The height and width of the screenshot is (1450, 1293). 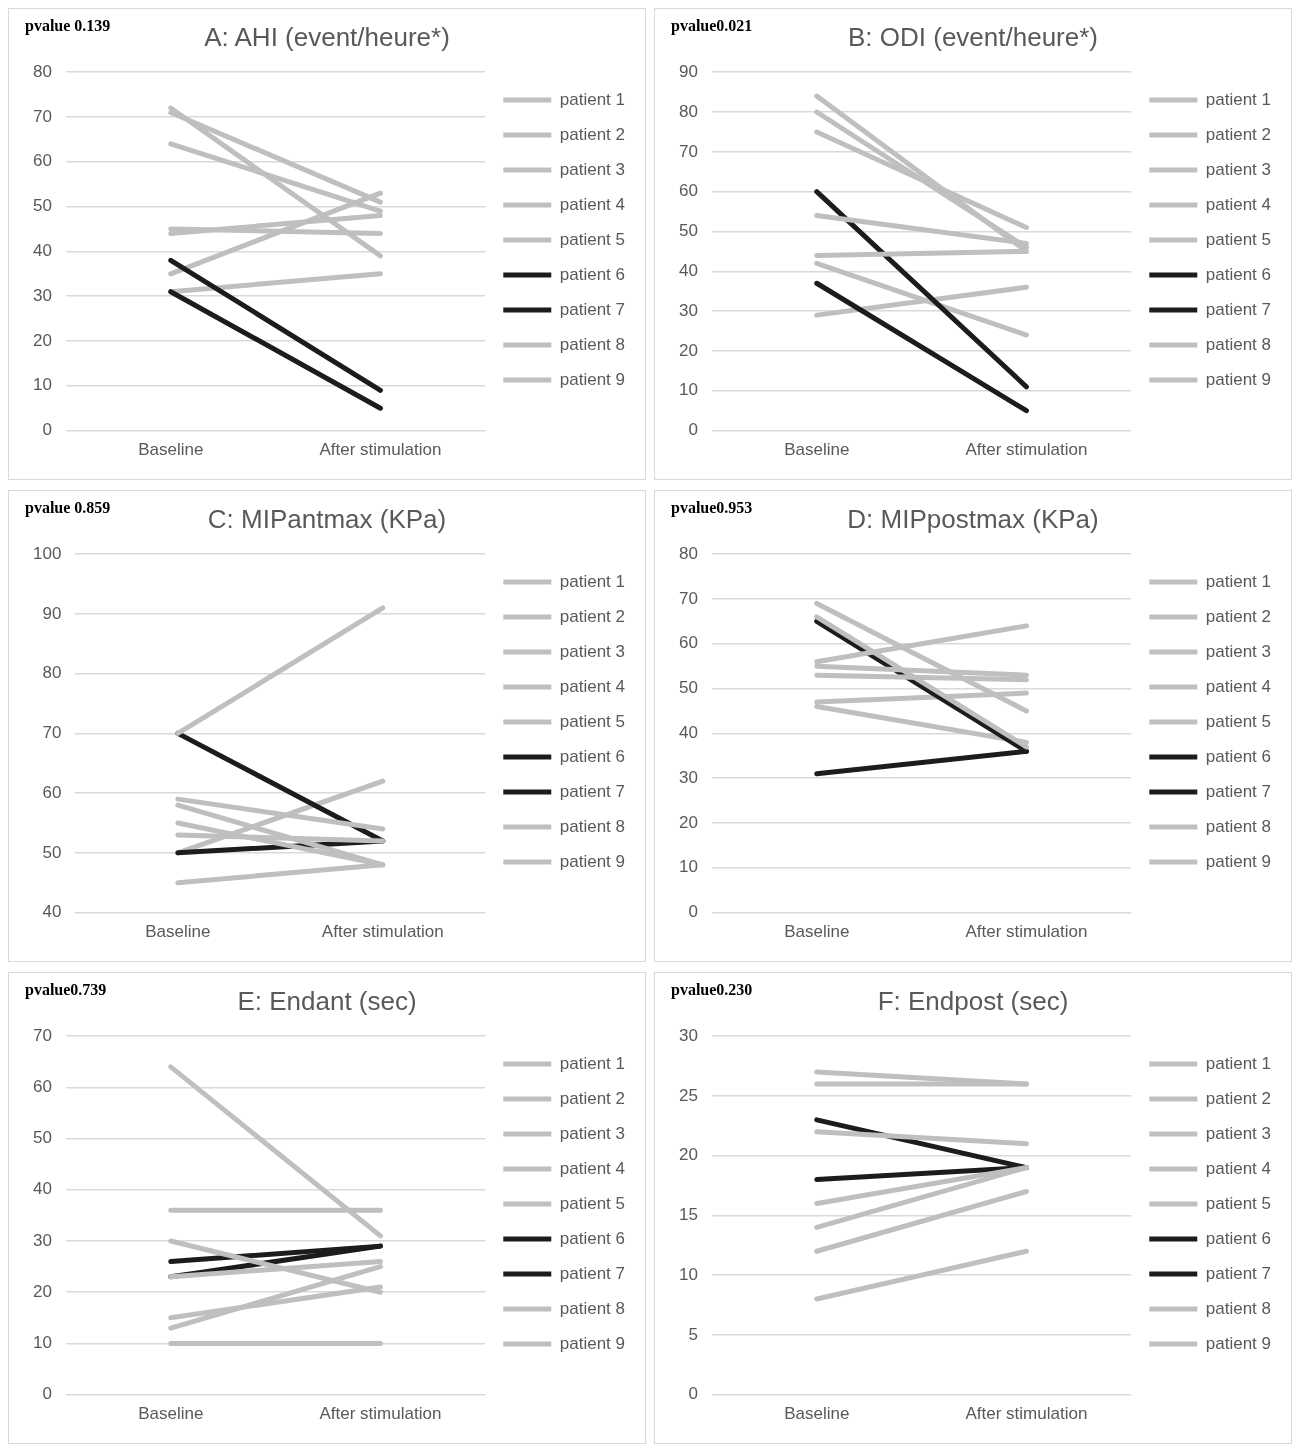 What do you see at coordinates (712, 990) in the screenshot?
I see `text: pvalue0.230` at bounding box center [712, 990].